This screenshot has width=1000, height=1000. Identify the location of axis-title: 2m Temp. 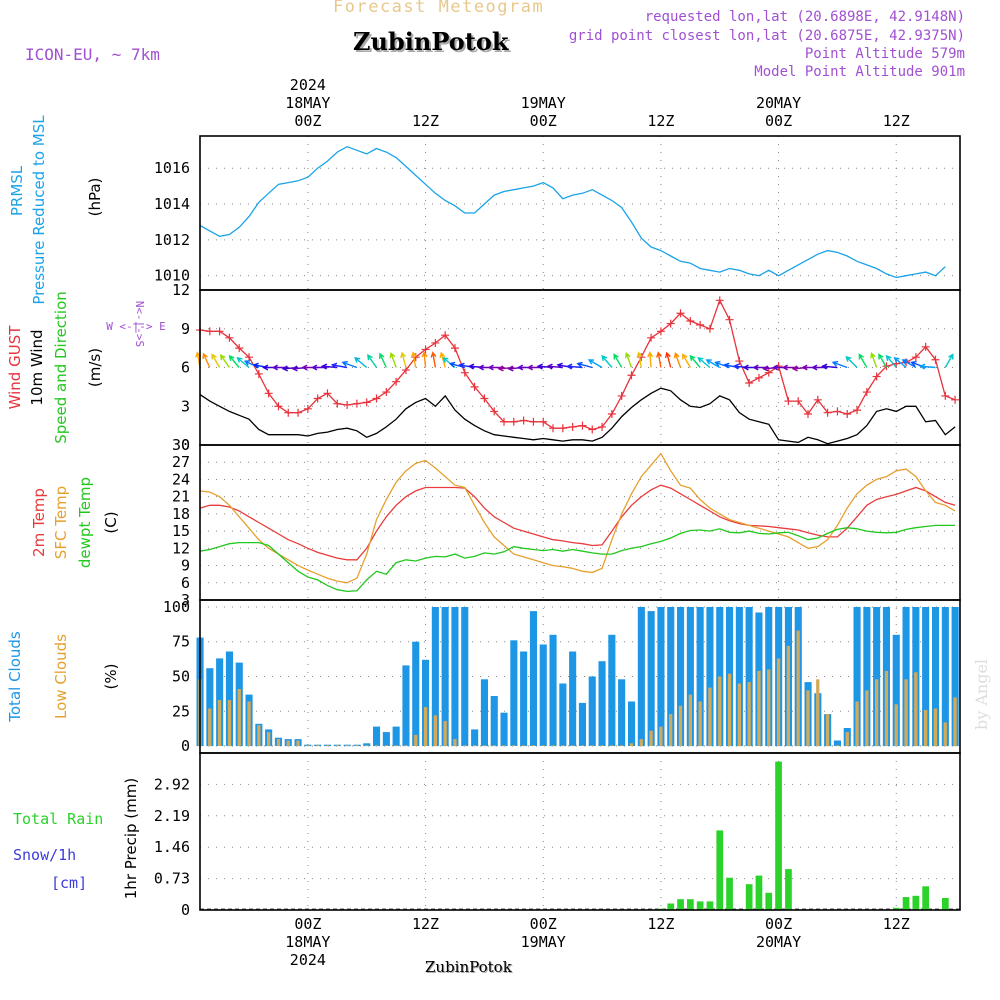
(39, 522).